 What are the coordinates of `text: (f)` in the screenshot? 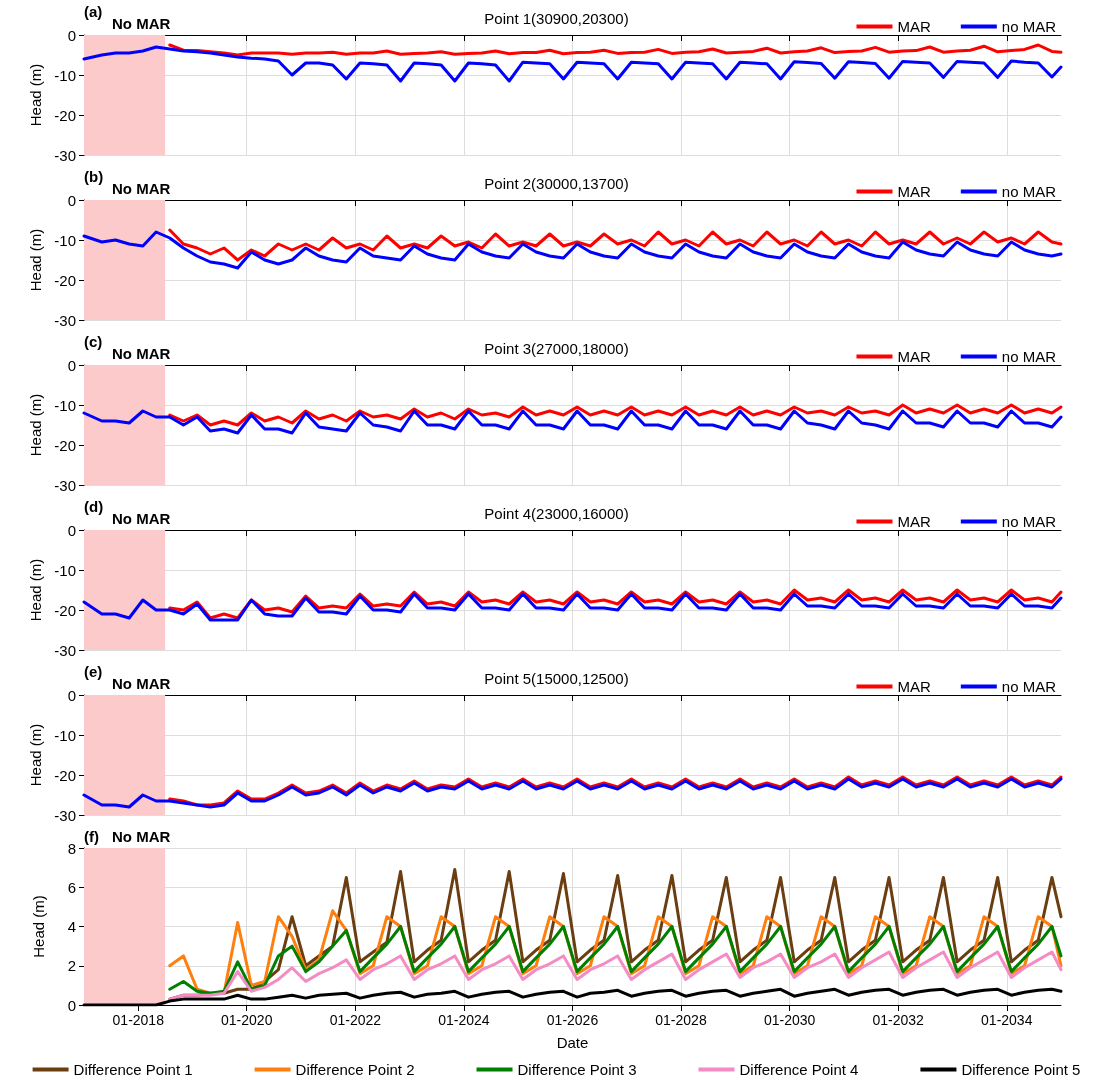 It's located at (91, 836).